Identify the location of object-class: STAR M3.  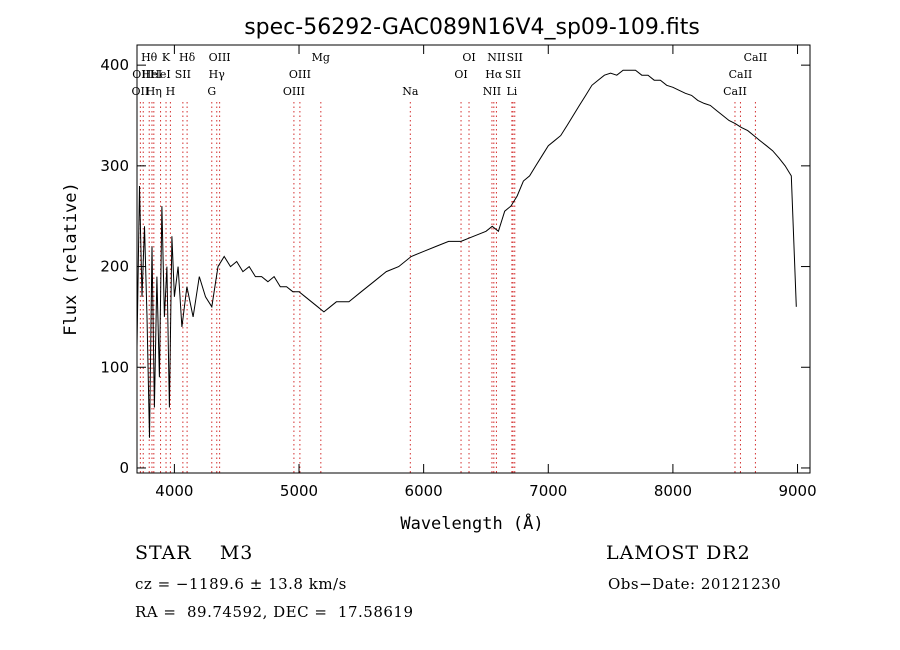
(194, 553).